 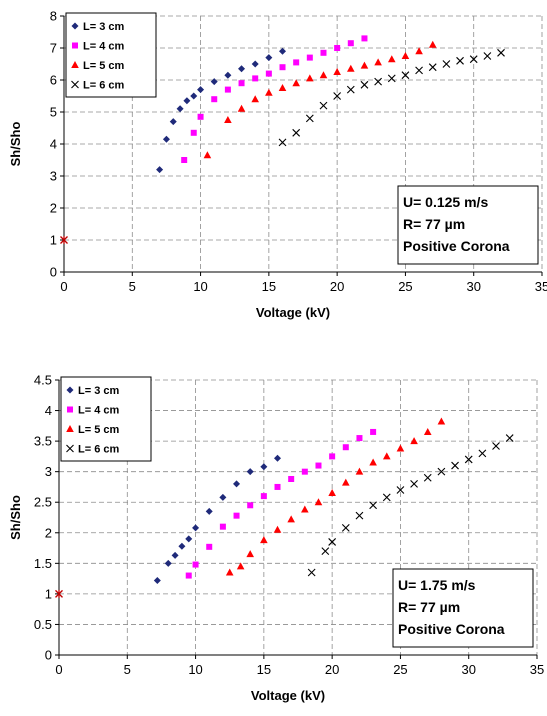 I want to click on x-tick-label: 30, so click(x=468, y=669).